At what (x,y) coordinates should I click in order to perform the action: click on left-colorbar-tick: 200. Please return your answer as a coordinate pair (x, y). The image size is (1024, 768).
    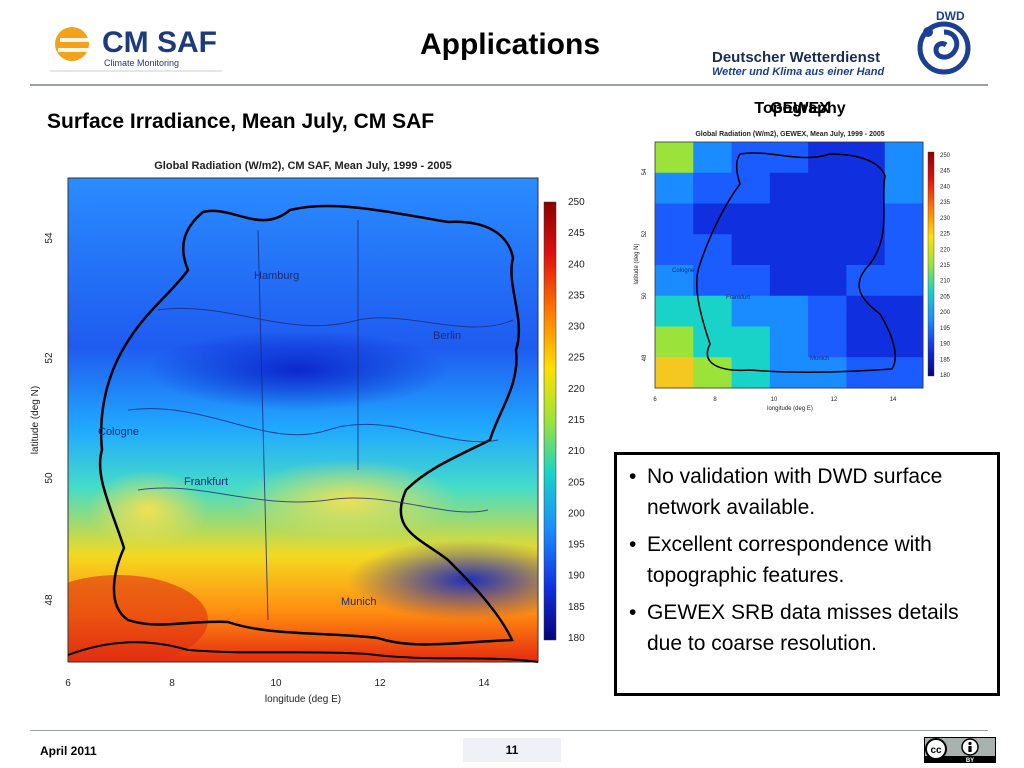
    Looking at the image, I should click on (576, 513).